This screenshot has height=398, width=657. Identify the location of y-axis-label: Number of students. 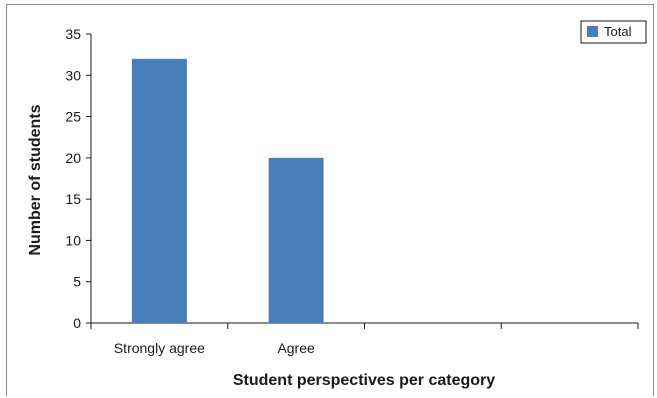
(35, 179).